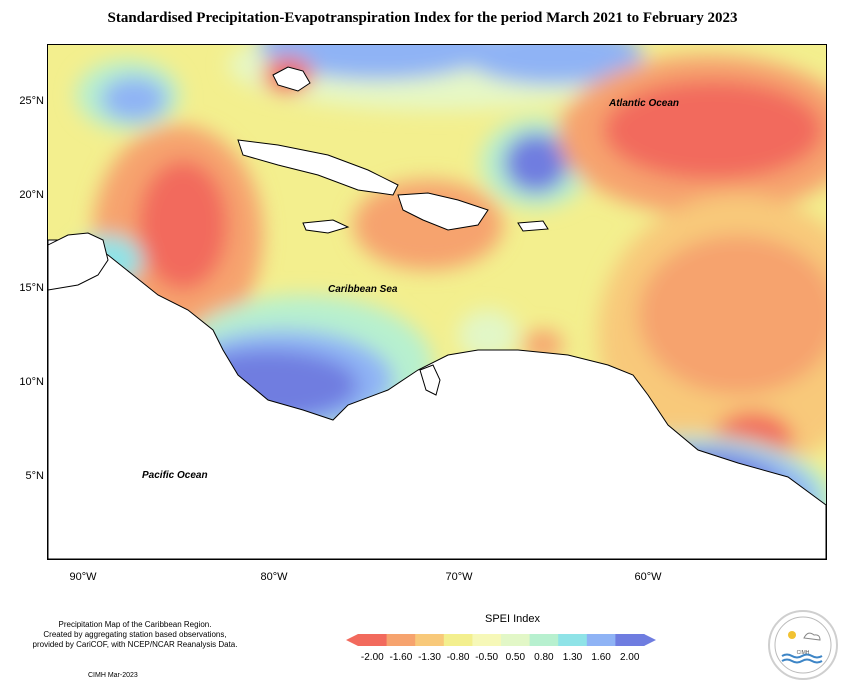  Describe the element at coordinates (644, 103) in the screenshot. I see `atlantic-ocean-label: Atlantic Ocean` at that location.